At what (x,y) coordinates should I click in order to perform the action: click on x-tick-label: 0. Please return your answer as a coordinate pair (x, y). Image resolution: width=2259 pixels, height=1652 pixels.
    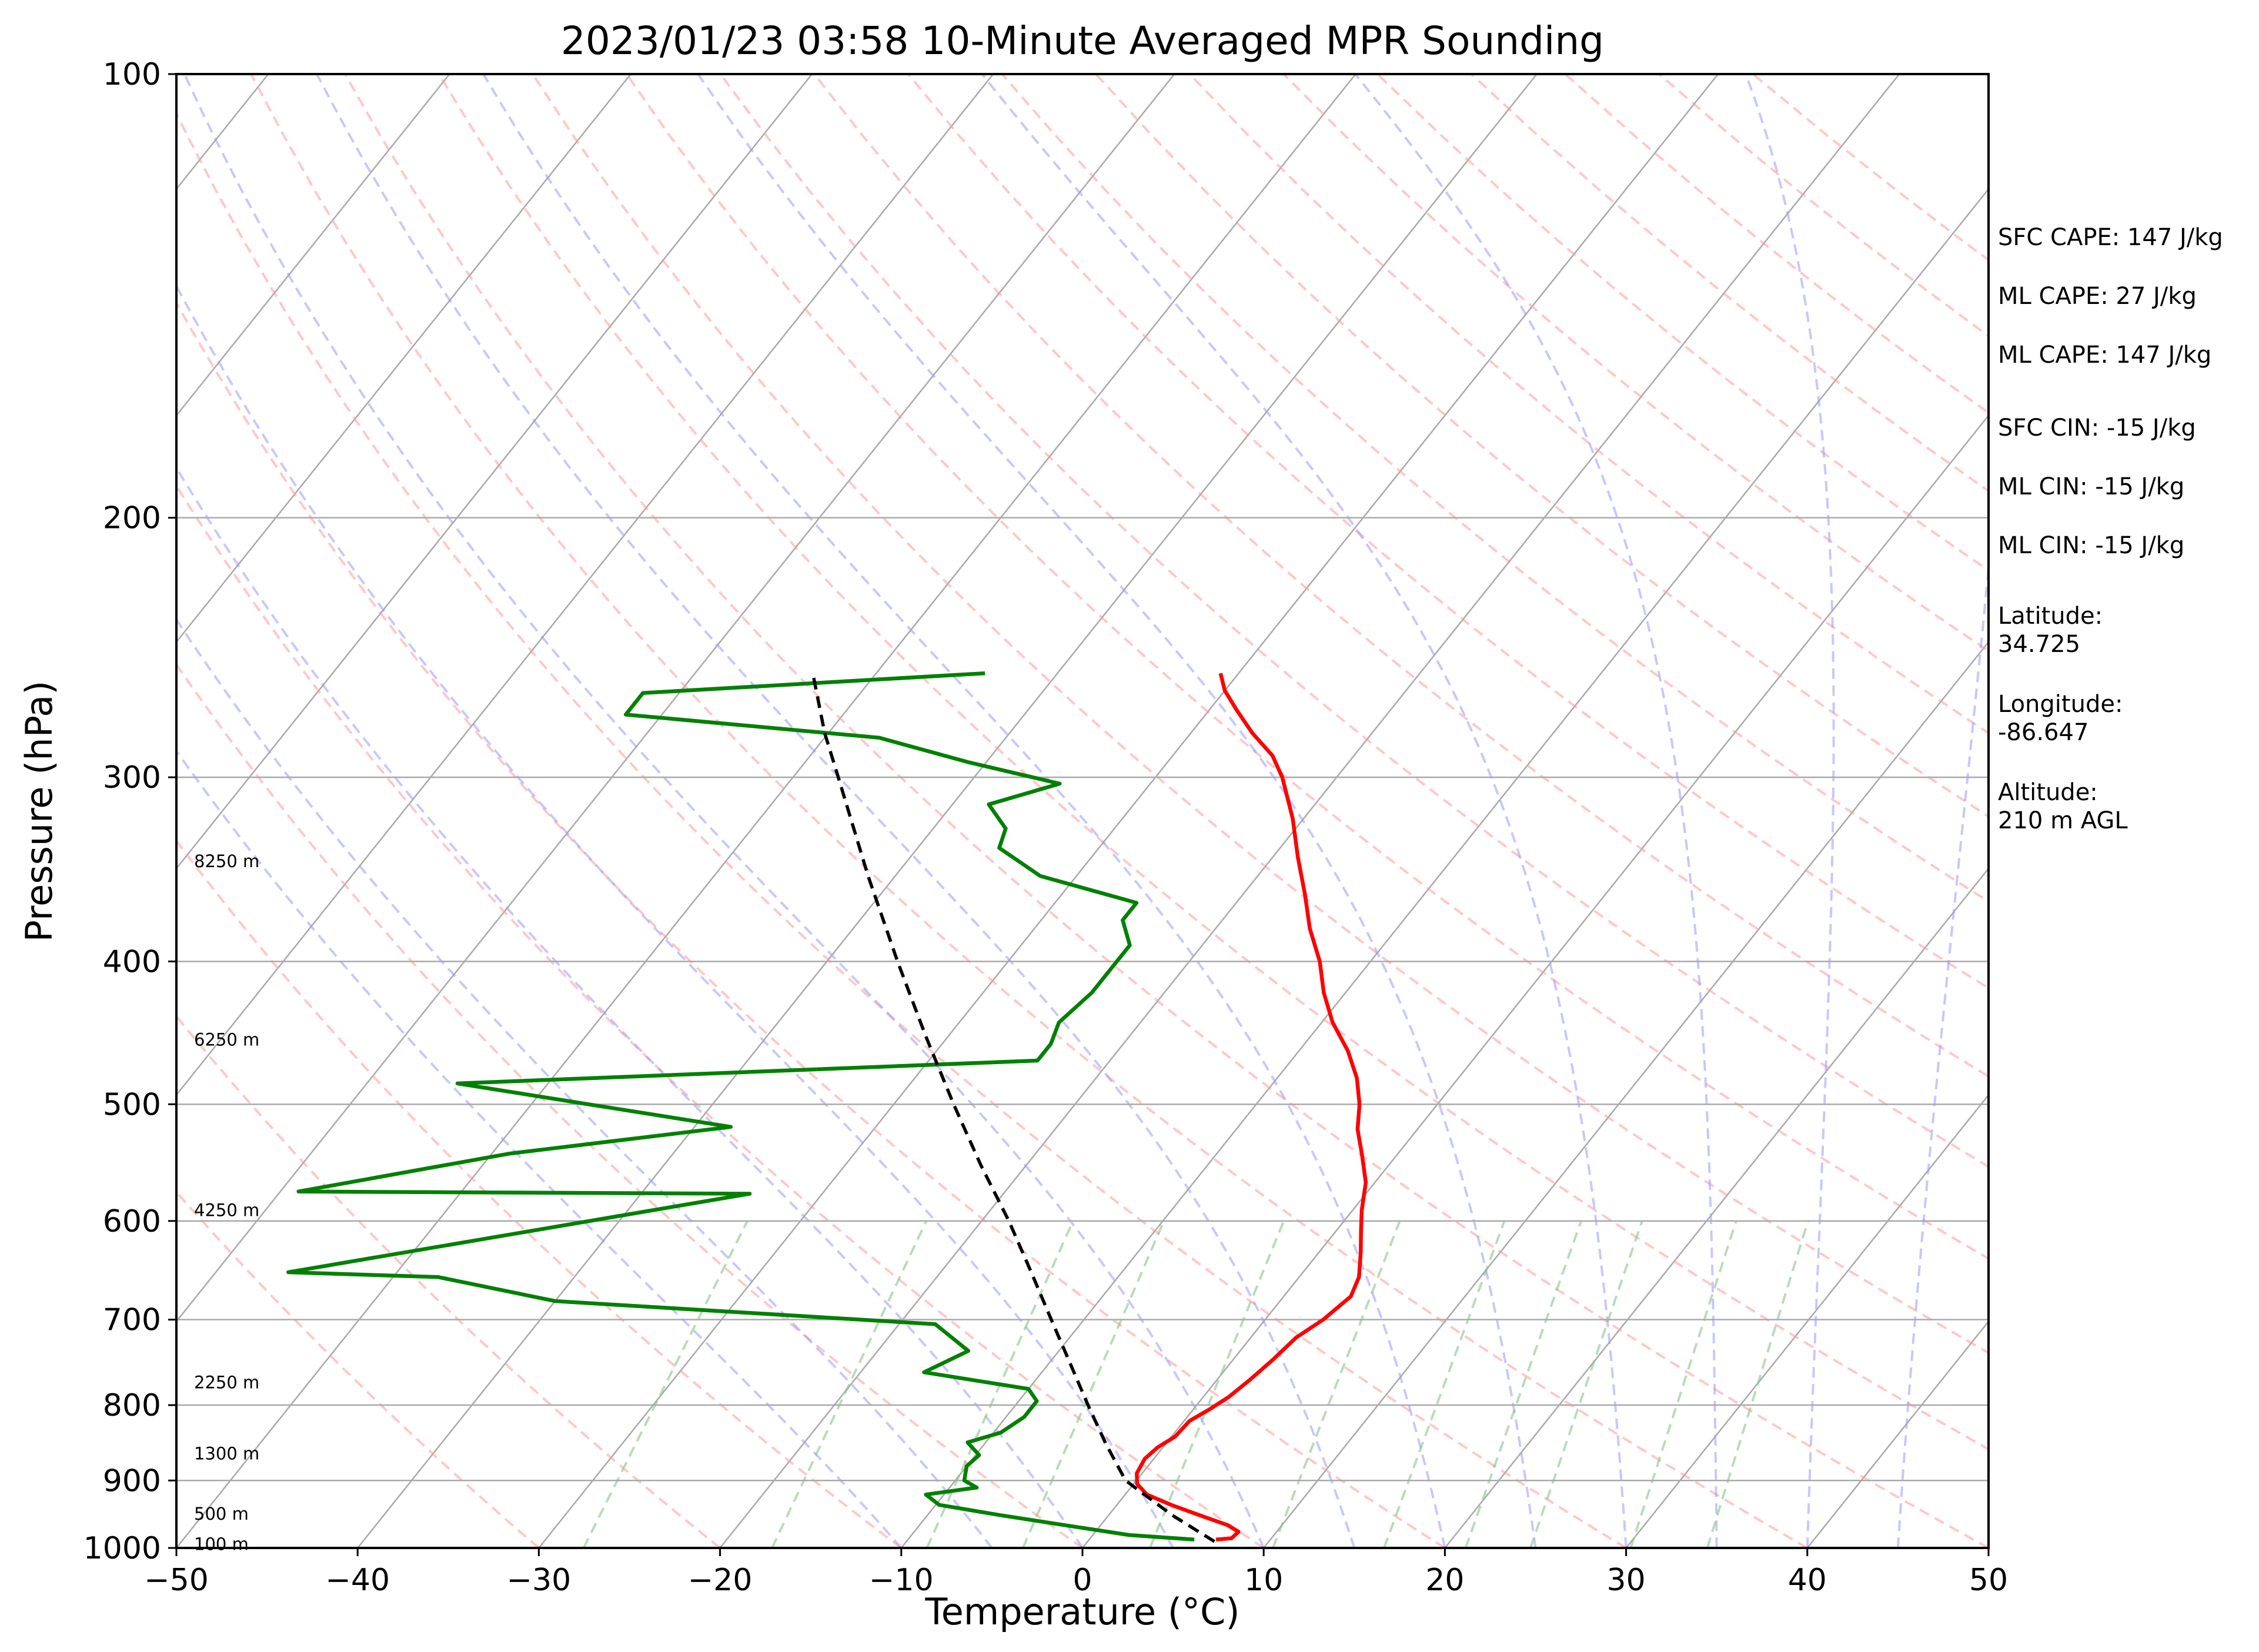
    Looking at the image, I should click on (1082, 1581).